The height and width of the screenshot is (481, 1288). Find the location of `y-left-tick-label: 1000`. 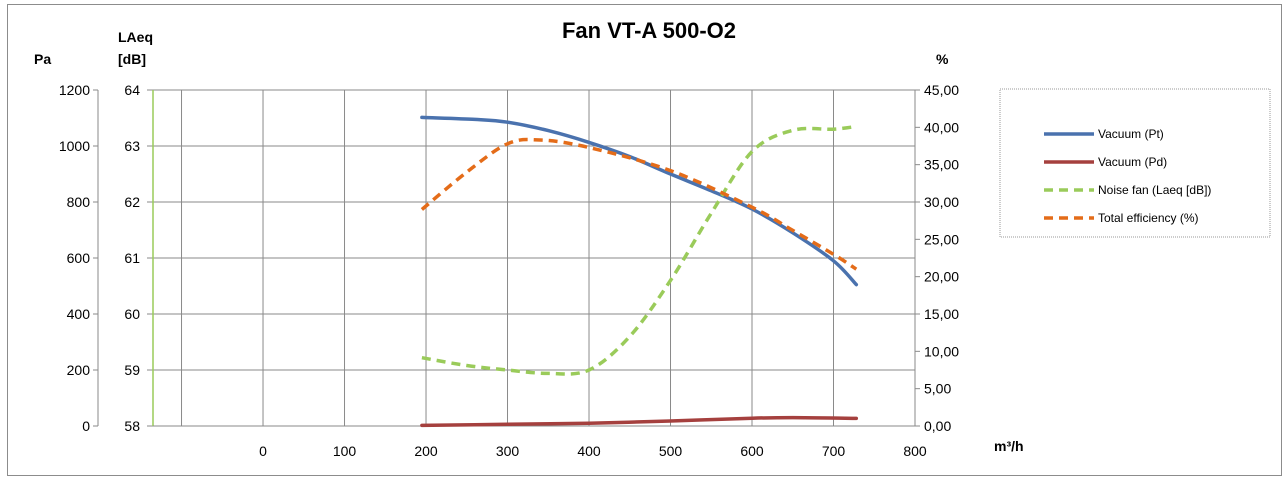

y-left-tick-label: 1000 is located at coordinates (74, 146).